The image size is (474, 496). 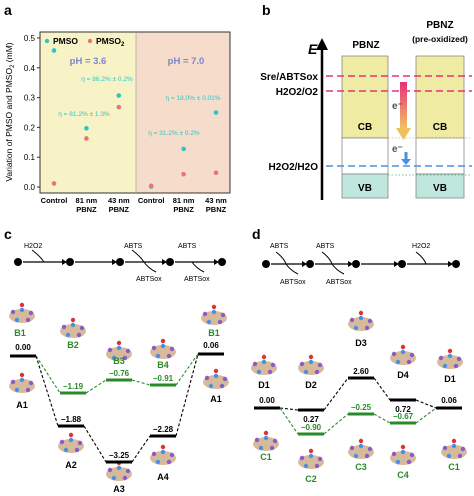 What do you see at coordinates (30, 127) in the screenshot?
I see `y-tick-label: 0.2` at bounding box center [30, 127].